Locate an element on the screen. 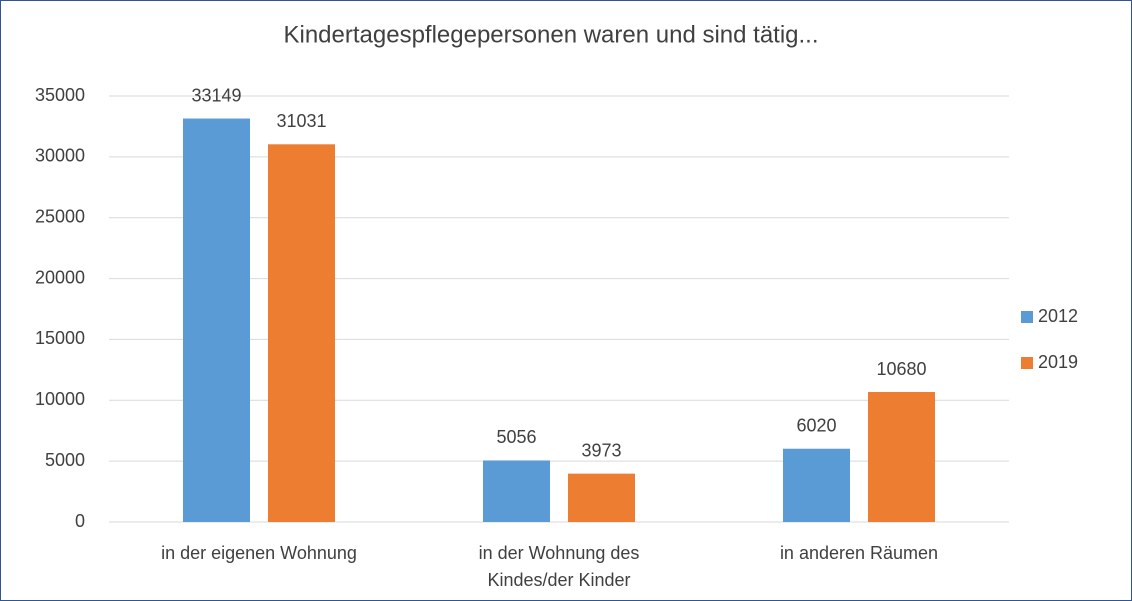 The width and height of the screenshot is (1132, 601). x-tick-label: in der eigenen Wohnung is located at coordinates (259, 553).